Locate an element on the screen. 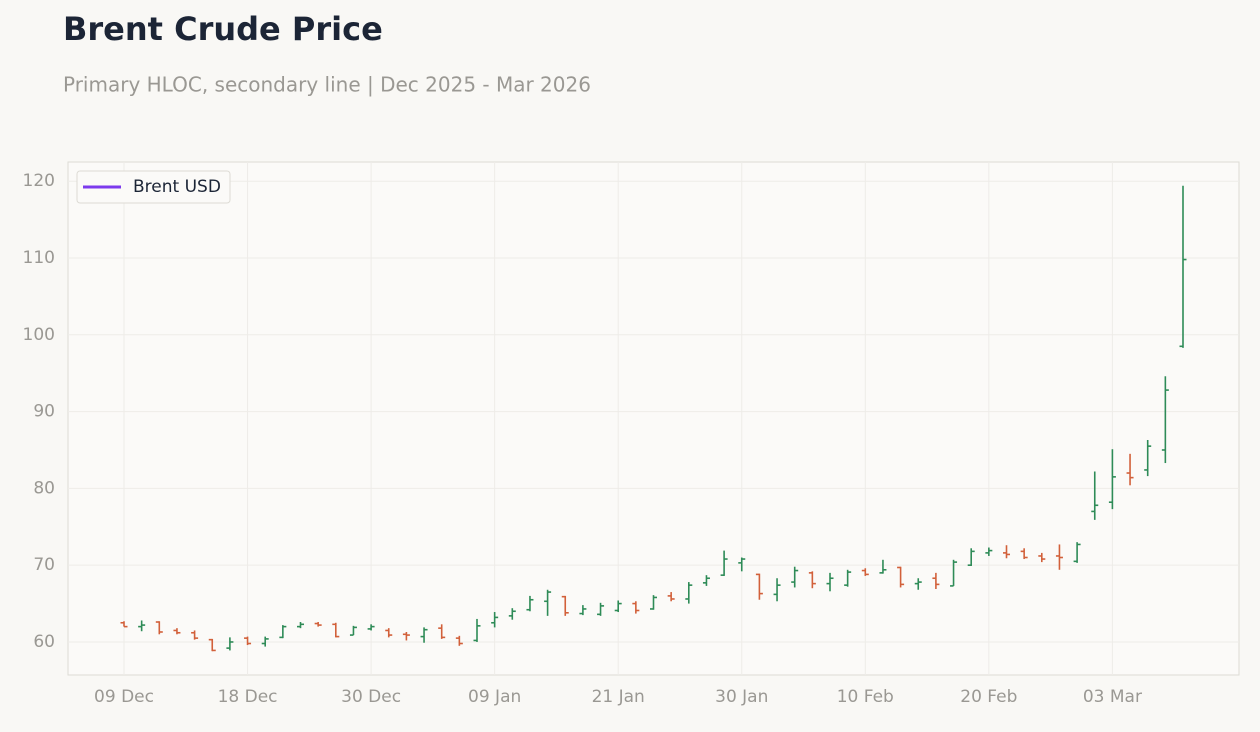 This screenshot has width=1260, height=732. y-tick-label: 60 is located at coordinates (44, 642).